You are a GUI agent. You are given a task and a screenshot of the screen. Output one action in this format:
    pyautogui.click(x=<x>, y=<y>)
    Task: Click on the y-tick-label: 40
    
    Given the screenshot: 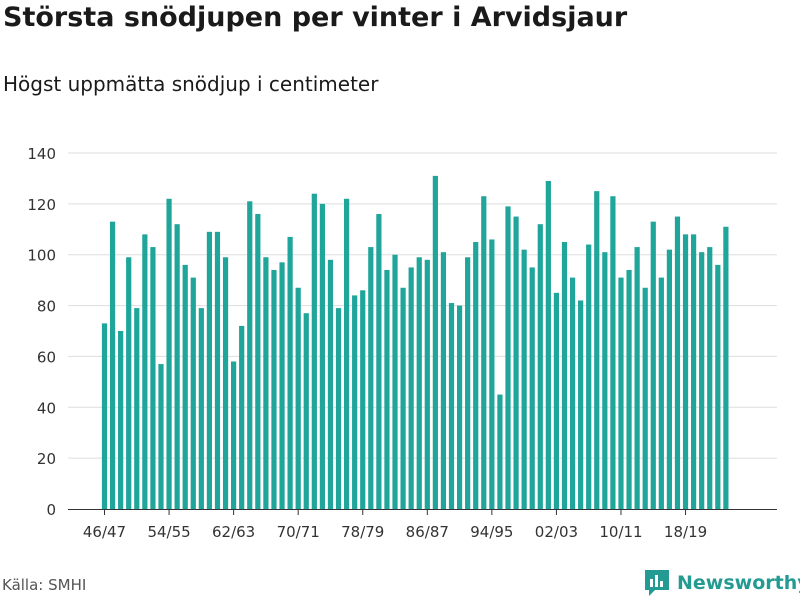 What is the action you would take?
    pyautogui.click(x=46, y=408)
    